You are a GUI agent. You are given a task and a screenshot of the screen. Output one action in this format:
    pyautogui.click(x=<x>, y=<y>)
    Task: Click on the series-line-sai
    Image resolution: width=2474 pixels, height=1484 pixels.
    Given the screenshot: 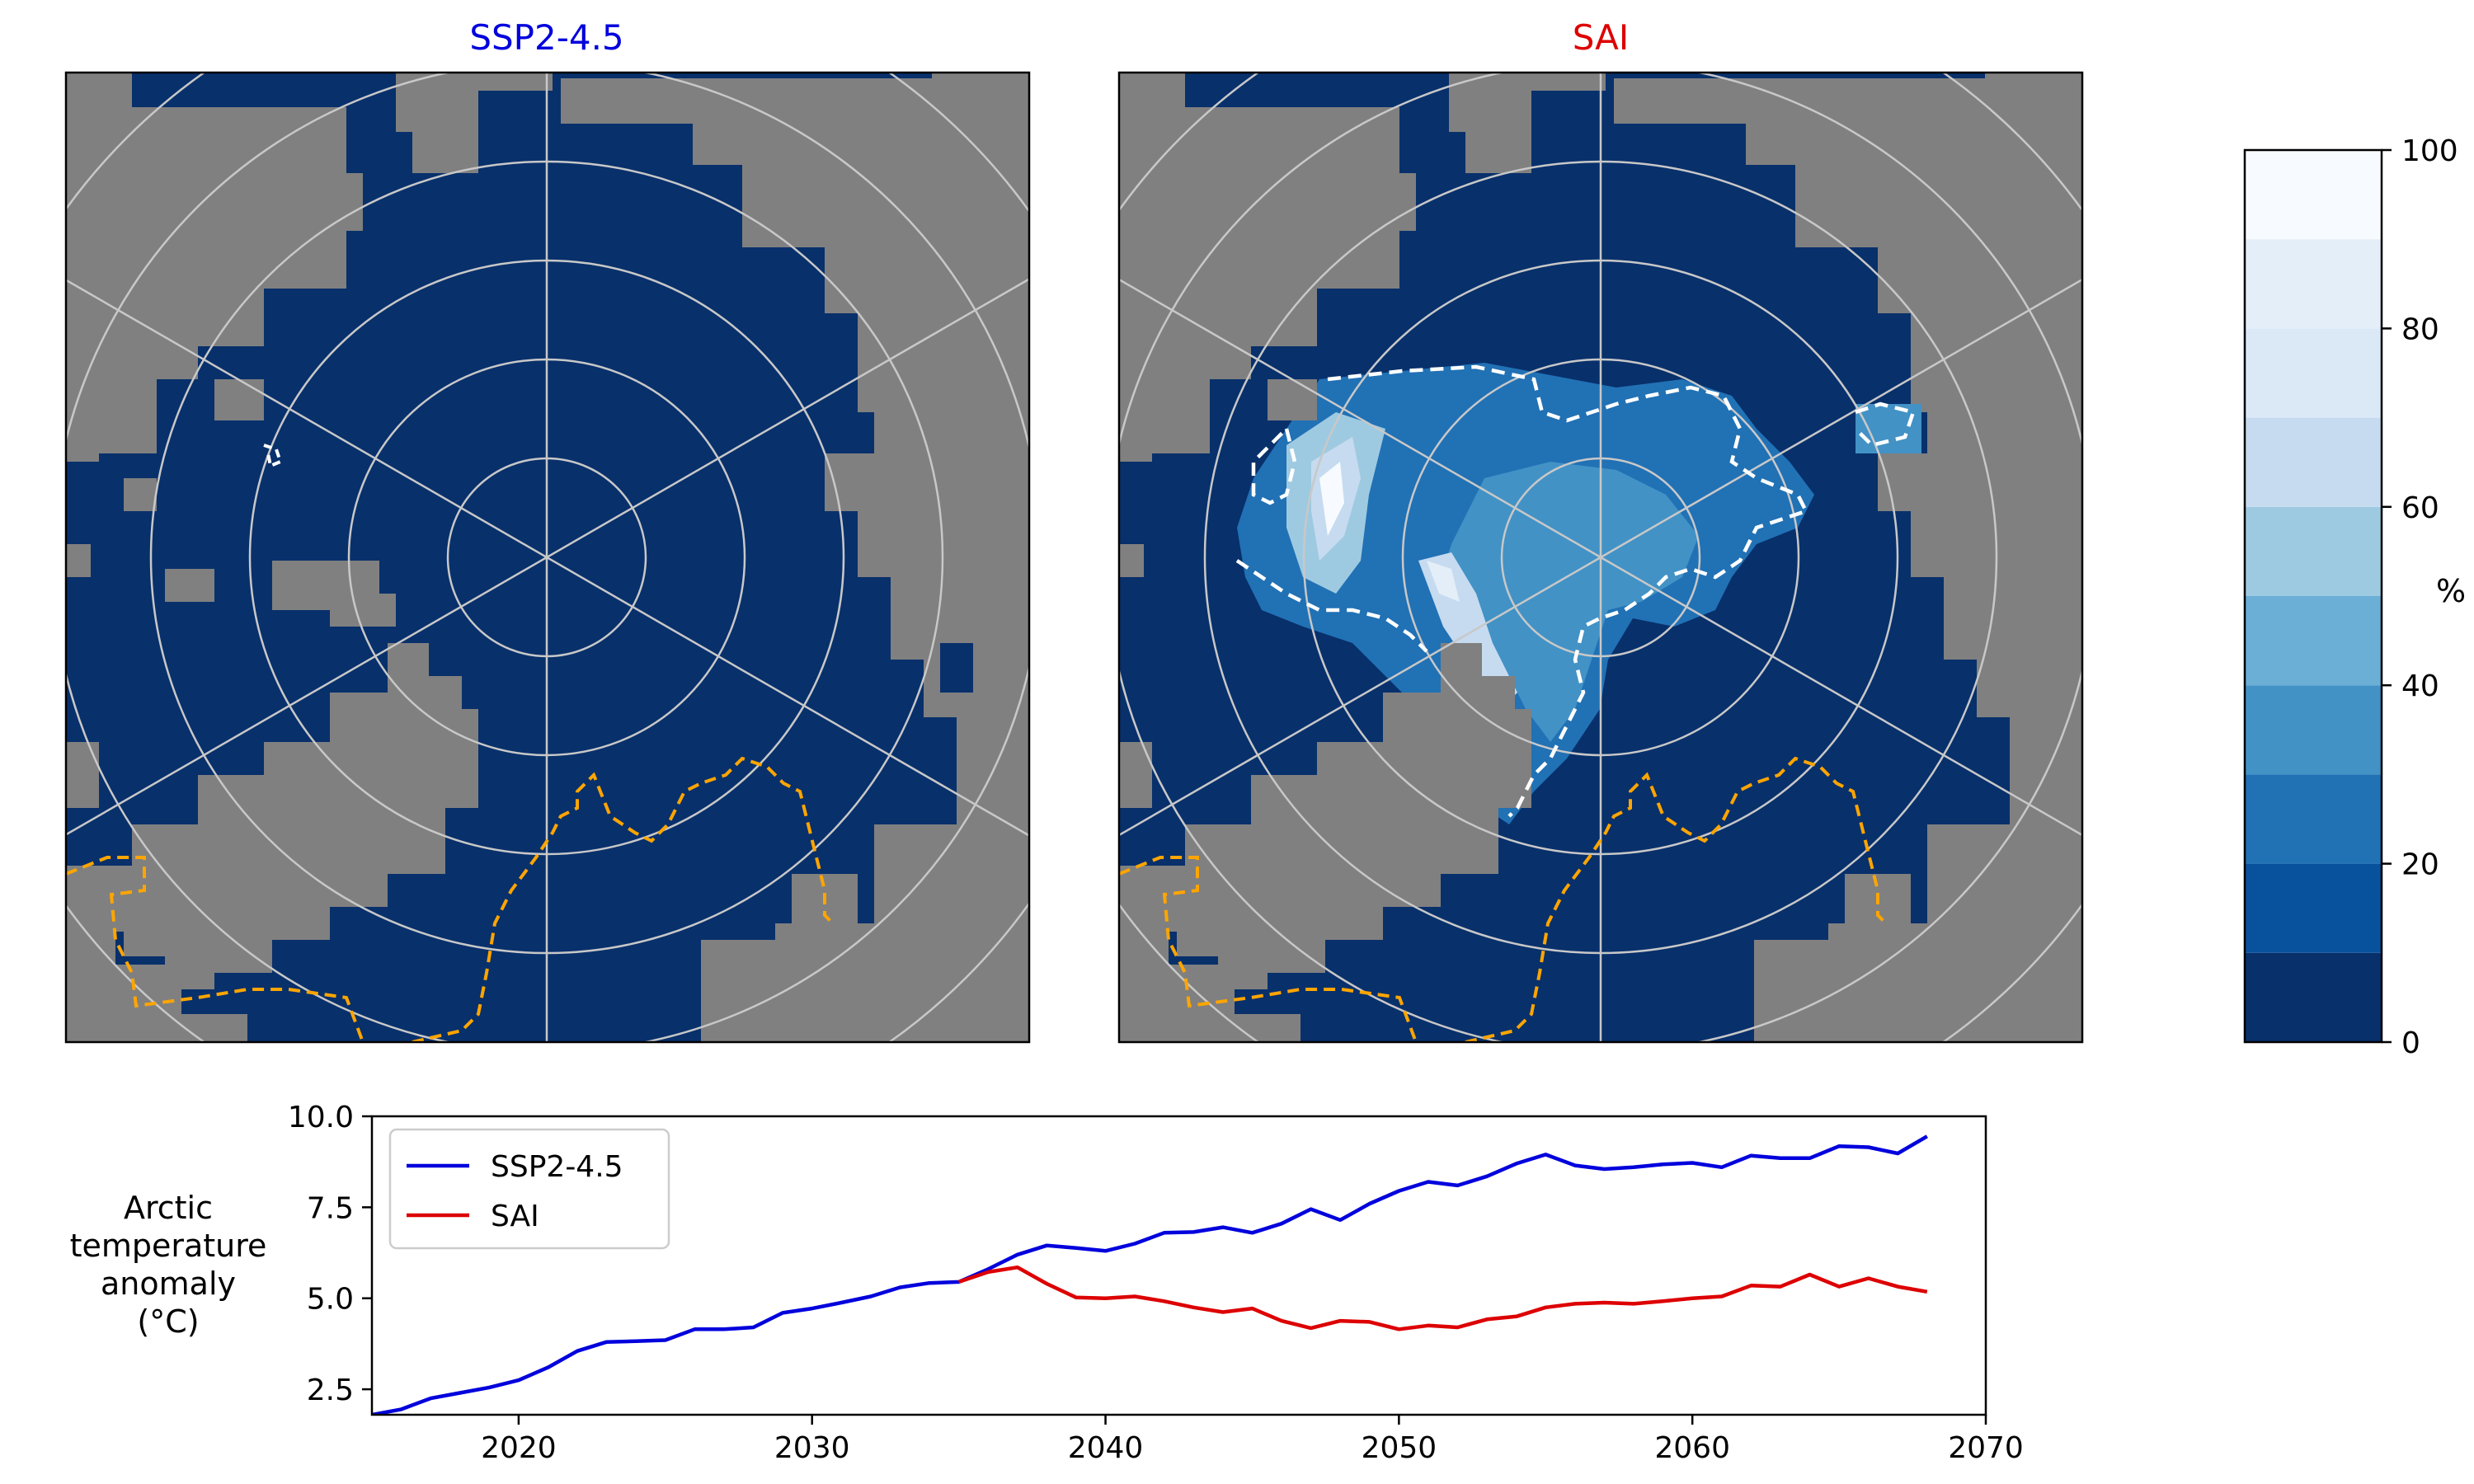 What is the action you would take?
    pyautogui.click(x=1442, y=1298)
    